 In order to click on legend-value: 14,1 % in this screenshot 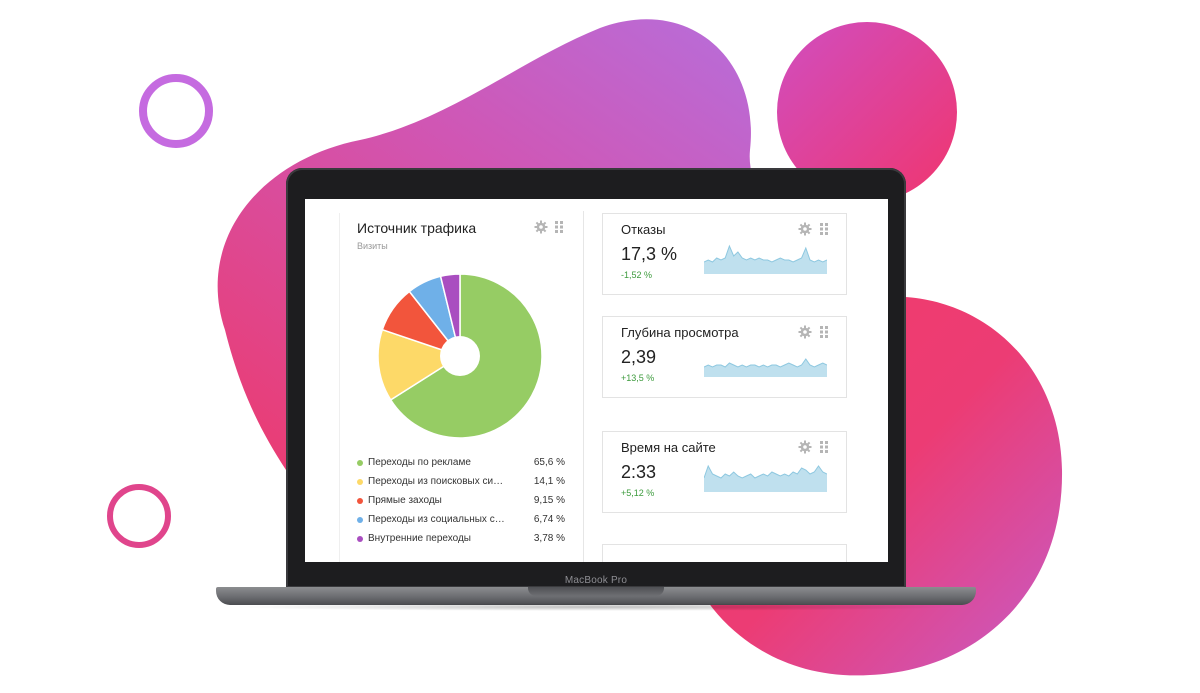, I will do `click(549, 481)`.